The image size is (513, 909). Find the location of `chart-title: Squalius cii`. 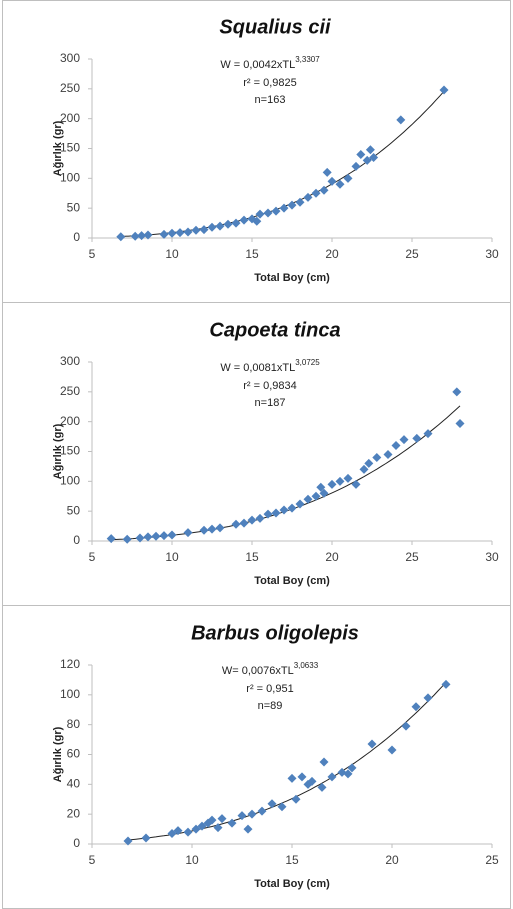

chart-title: Squalius cii is located at coordinates (275, 27).